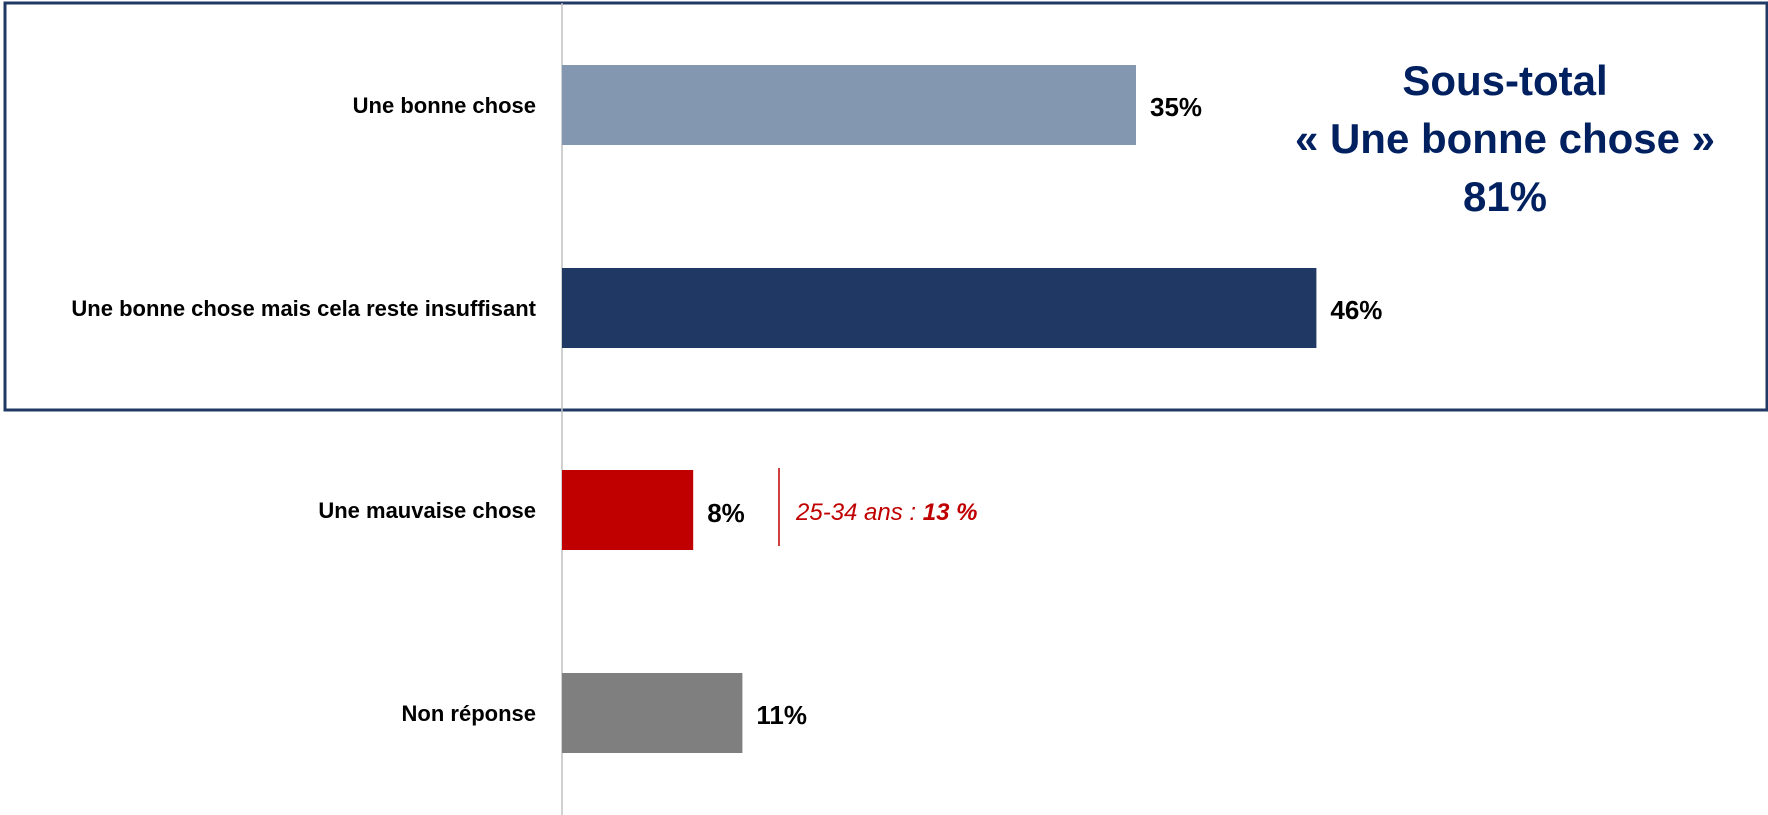 The image size is (1768, 815). Describe the element at coordinates (781, 715) in the screenshot. I see `value-label-non-reponse: 11%` at that location.